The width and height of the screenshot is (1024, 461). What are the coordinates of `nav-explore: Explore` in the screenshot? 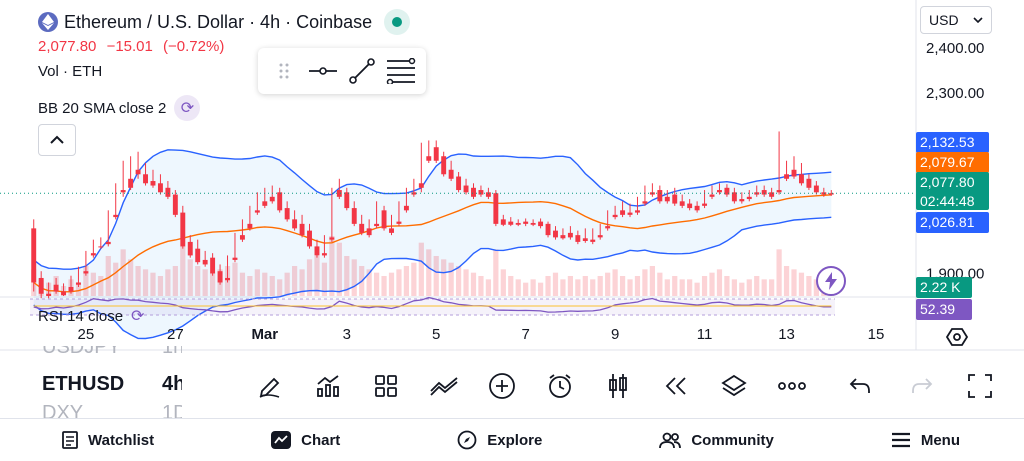 It's located at (499, 440).